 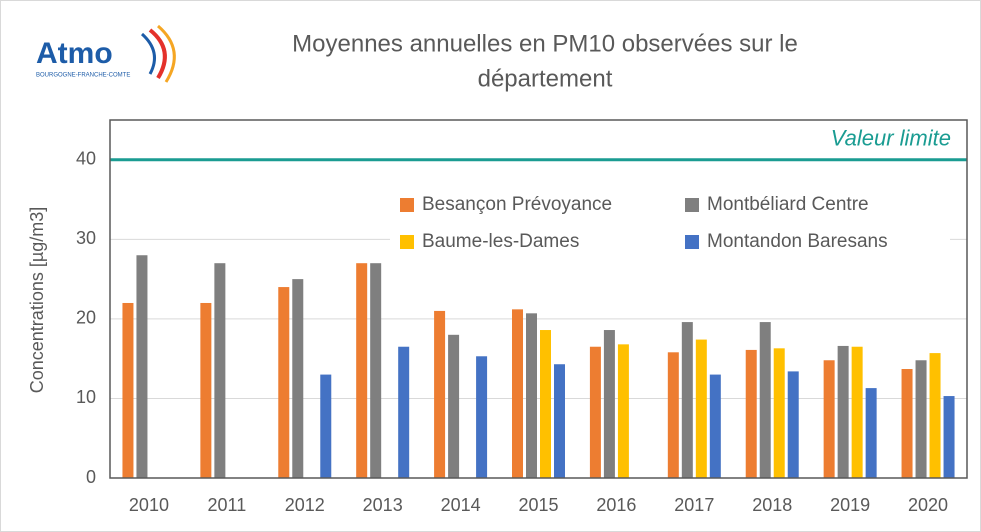 I want to click on x-tick-label: 2013, so click(x=383, y=505).